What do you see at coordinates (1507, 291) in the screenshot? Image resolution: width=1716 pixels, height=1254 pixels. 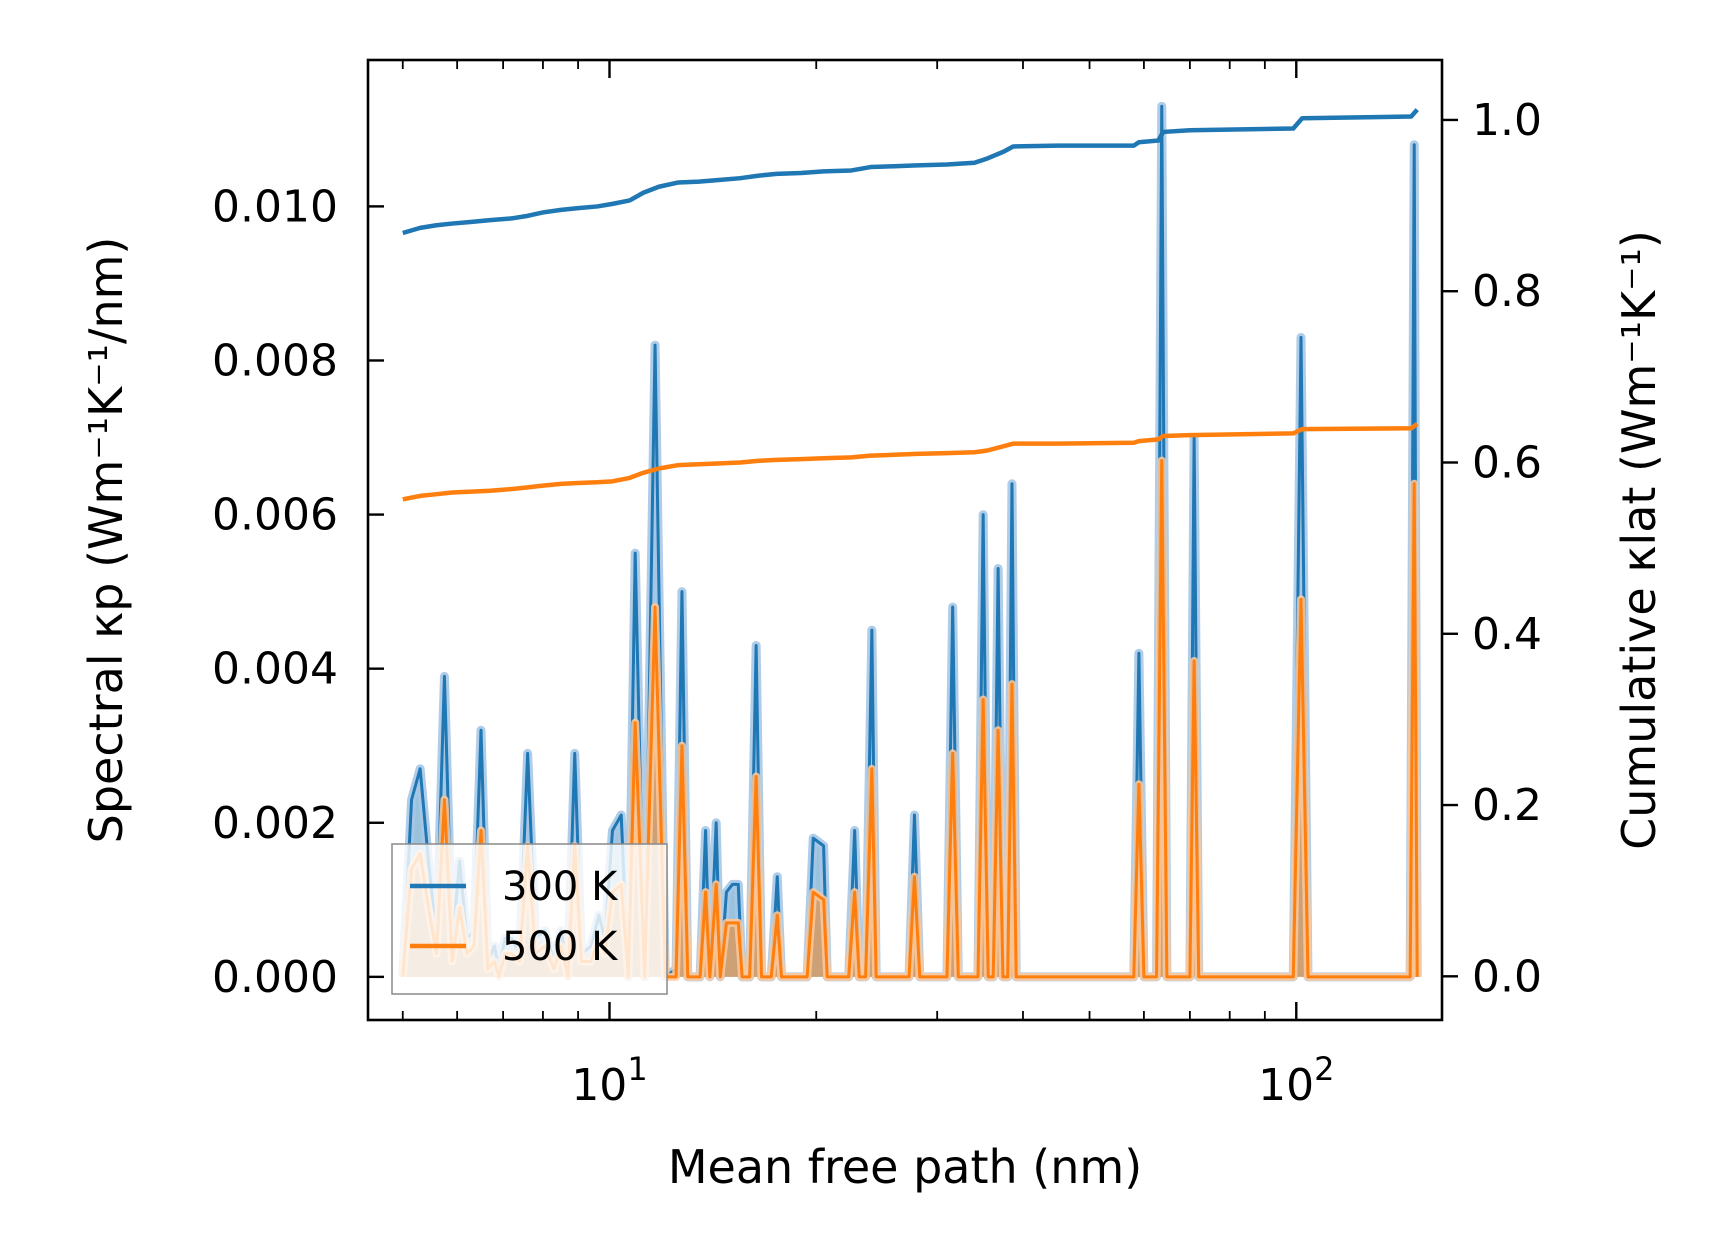 I see `right-y-tick-label: 0.8` at bounding box center [1507, 291].